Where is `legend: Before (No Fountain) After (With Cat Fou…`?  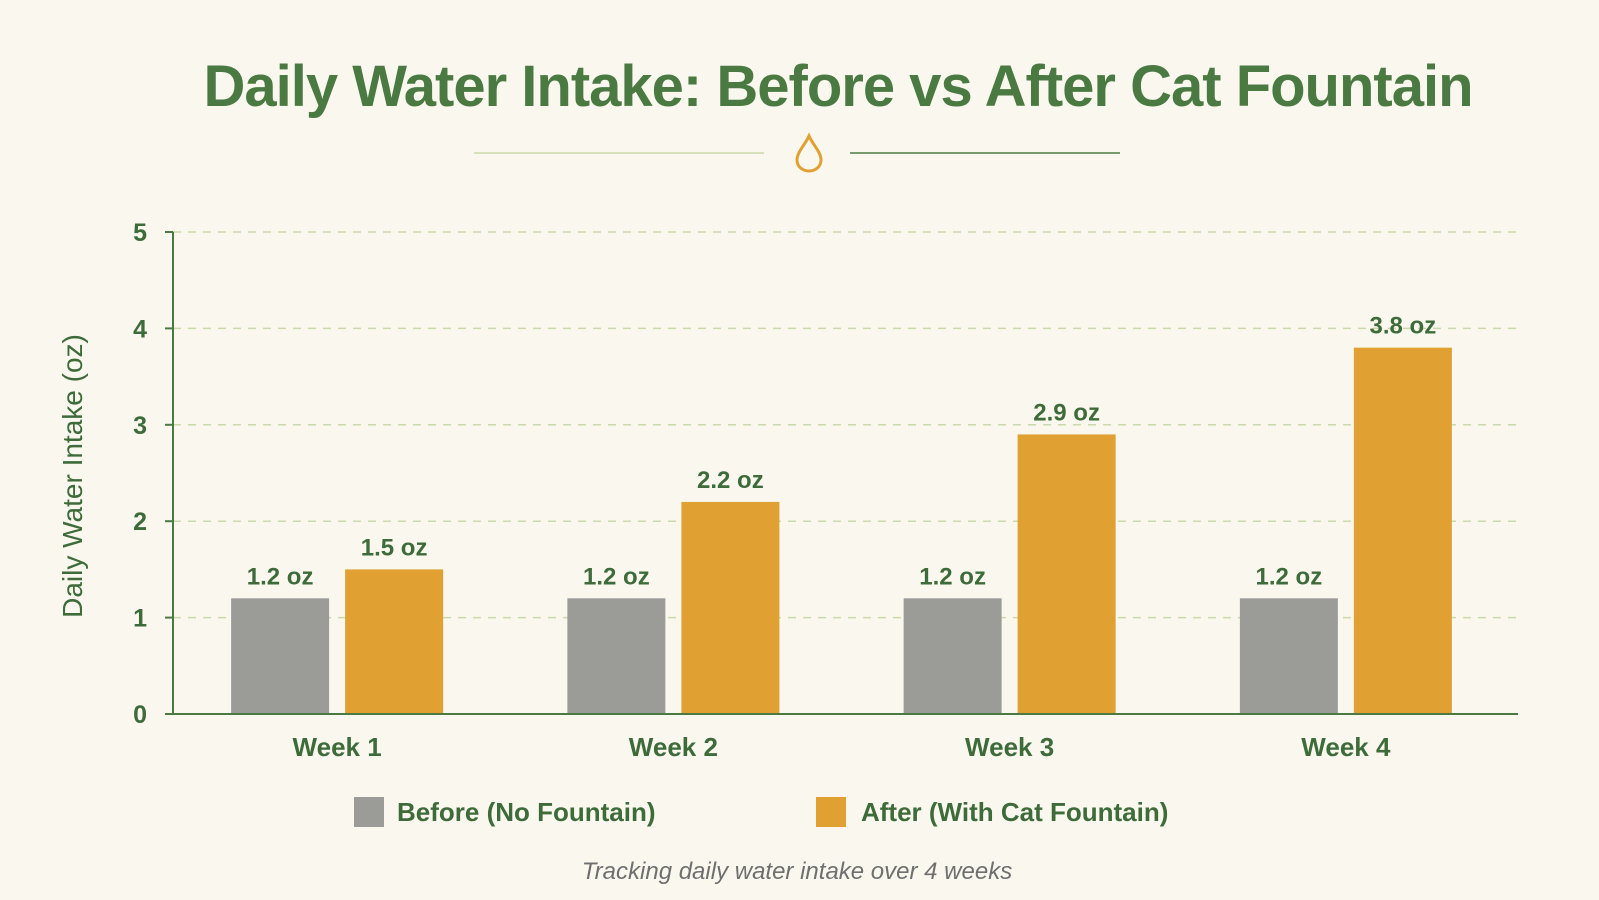 legend: Before (No Fountain) After (With Cat Fou… is located at coordinates (761, 812).